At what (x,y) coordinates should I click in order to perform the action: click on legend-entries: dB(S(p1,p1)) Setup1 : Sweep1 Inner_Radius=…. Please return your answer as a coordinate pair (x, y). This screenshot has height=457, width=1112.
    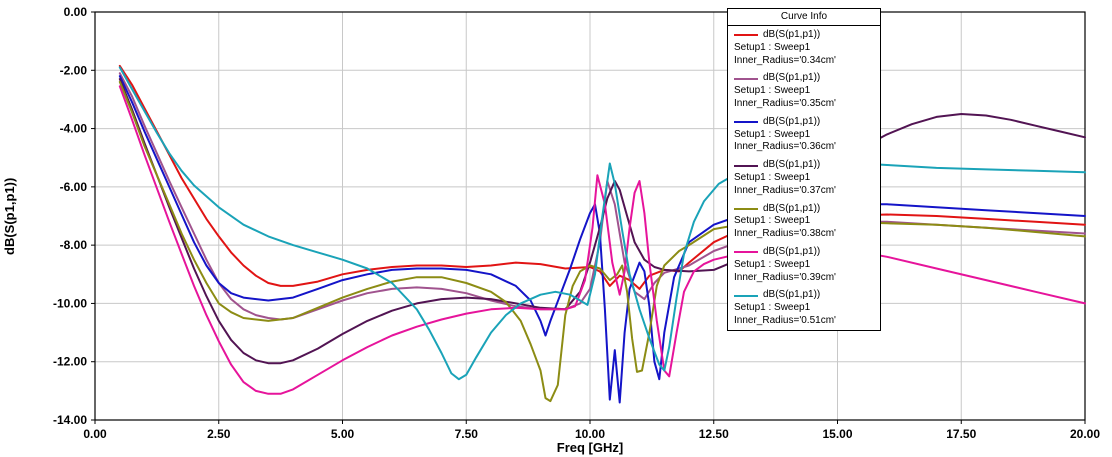
    Looking at the image, I should click on (804, 178).